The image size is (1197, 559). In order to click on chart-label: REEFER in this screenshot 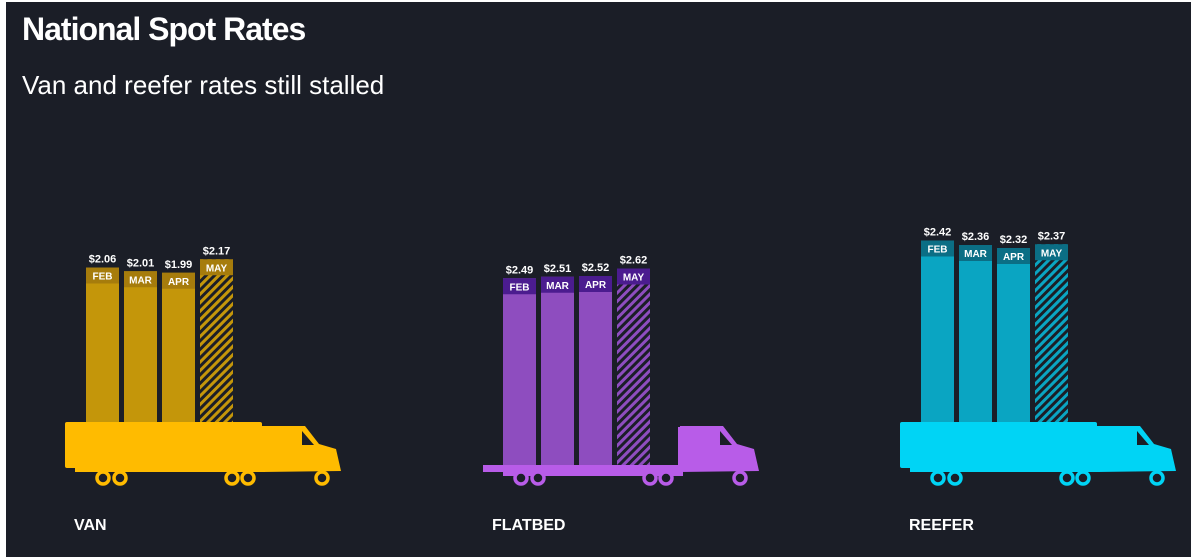, I will do `click(941, 525)`.